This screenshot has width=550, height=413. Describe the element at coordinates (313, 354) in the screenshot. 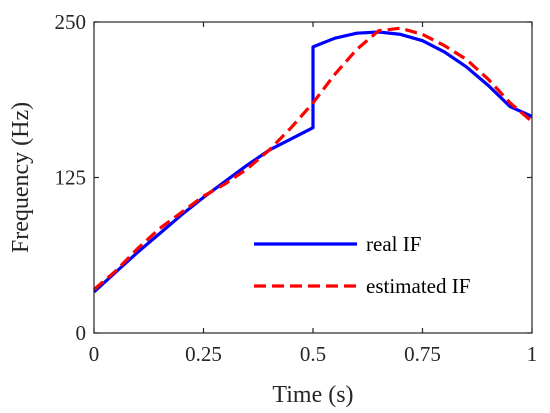

I see `x-tick-label: 0.5` at that location.